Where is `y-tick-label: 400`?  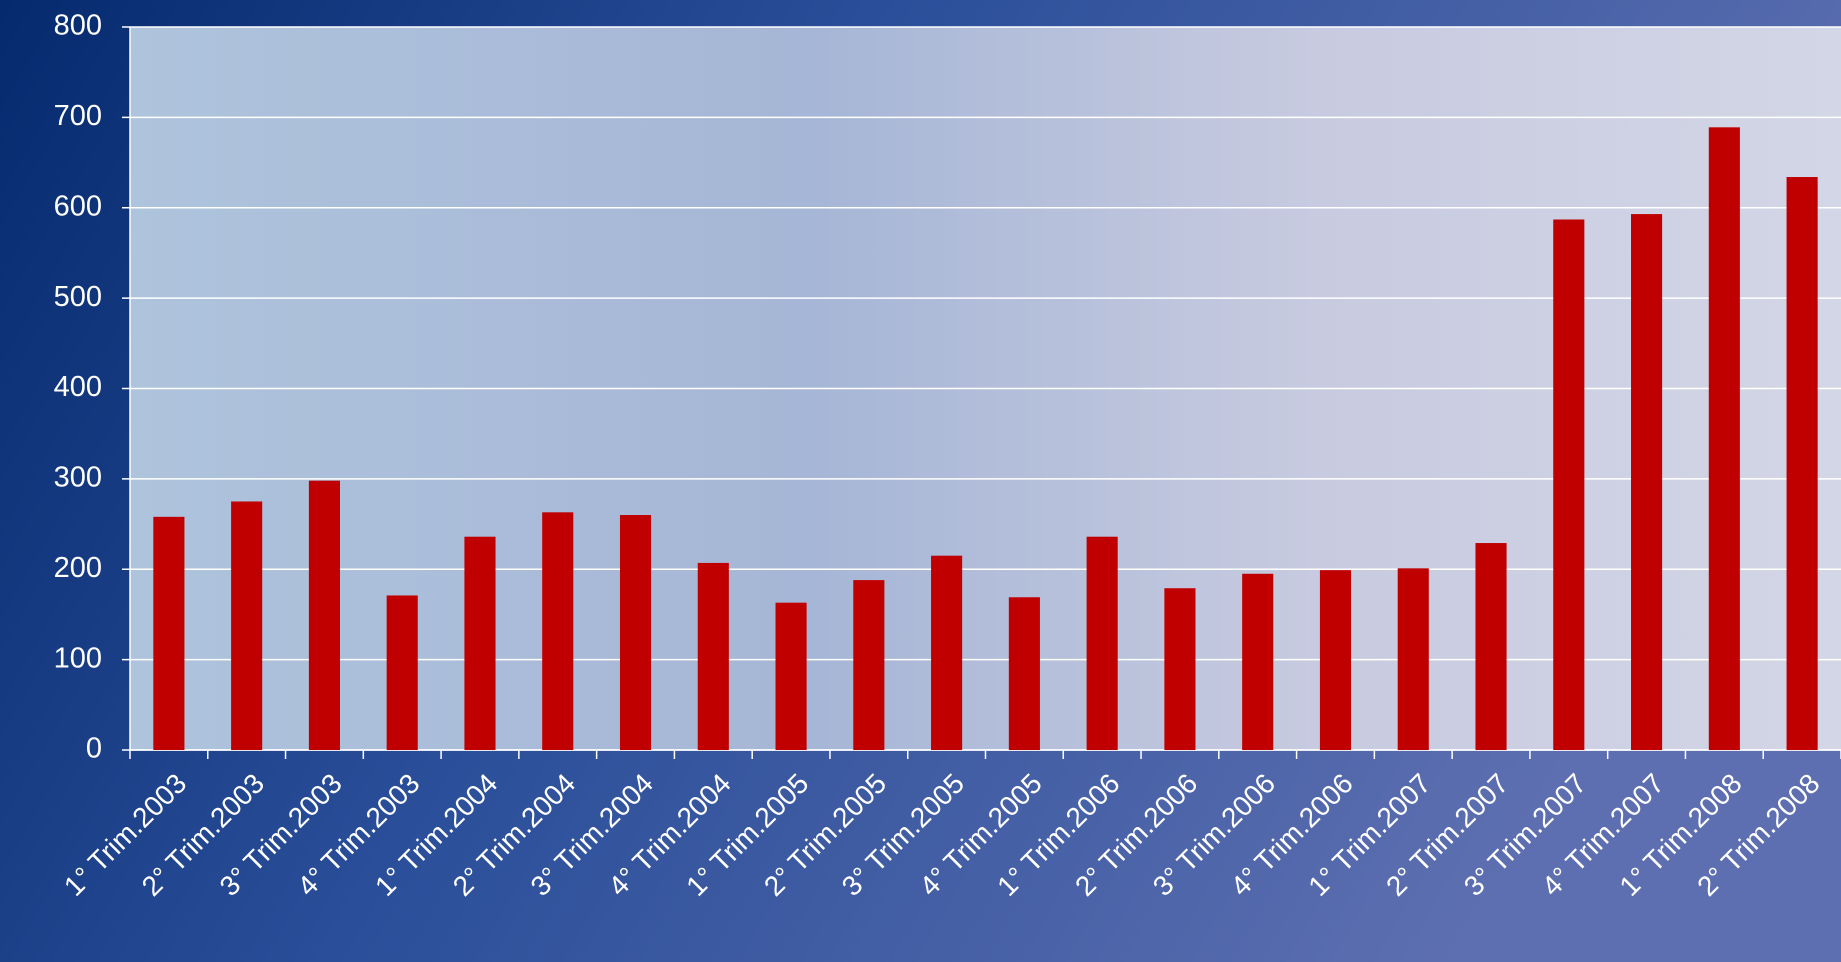 y-tick-label: 400 is located at coordinates (78, 387).